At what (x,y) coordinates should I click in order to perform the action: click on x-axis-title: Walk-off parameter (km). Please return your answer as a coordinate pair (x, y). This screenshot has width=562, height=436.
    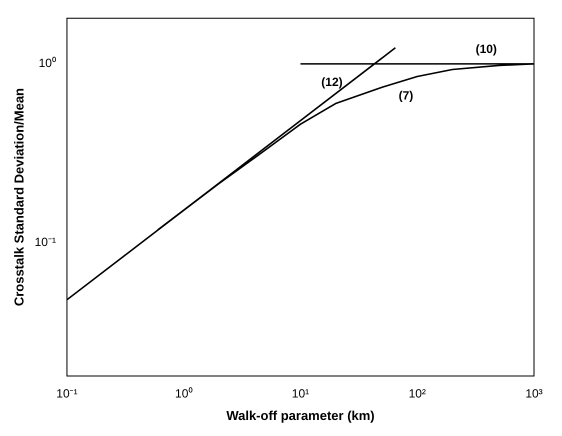
    Looking at the image, I should click on (300, 415).